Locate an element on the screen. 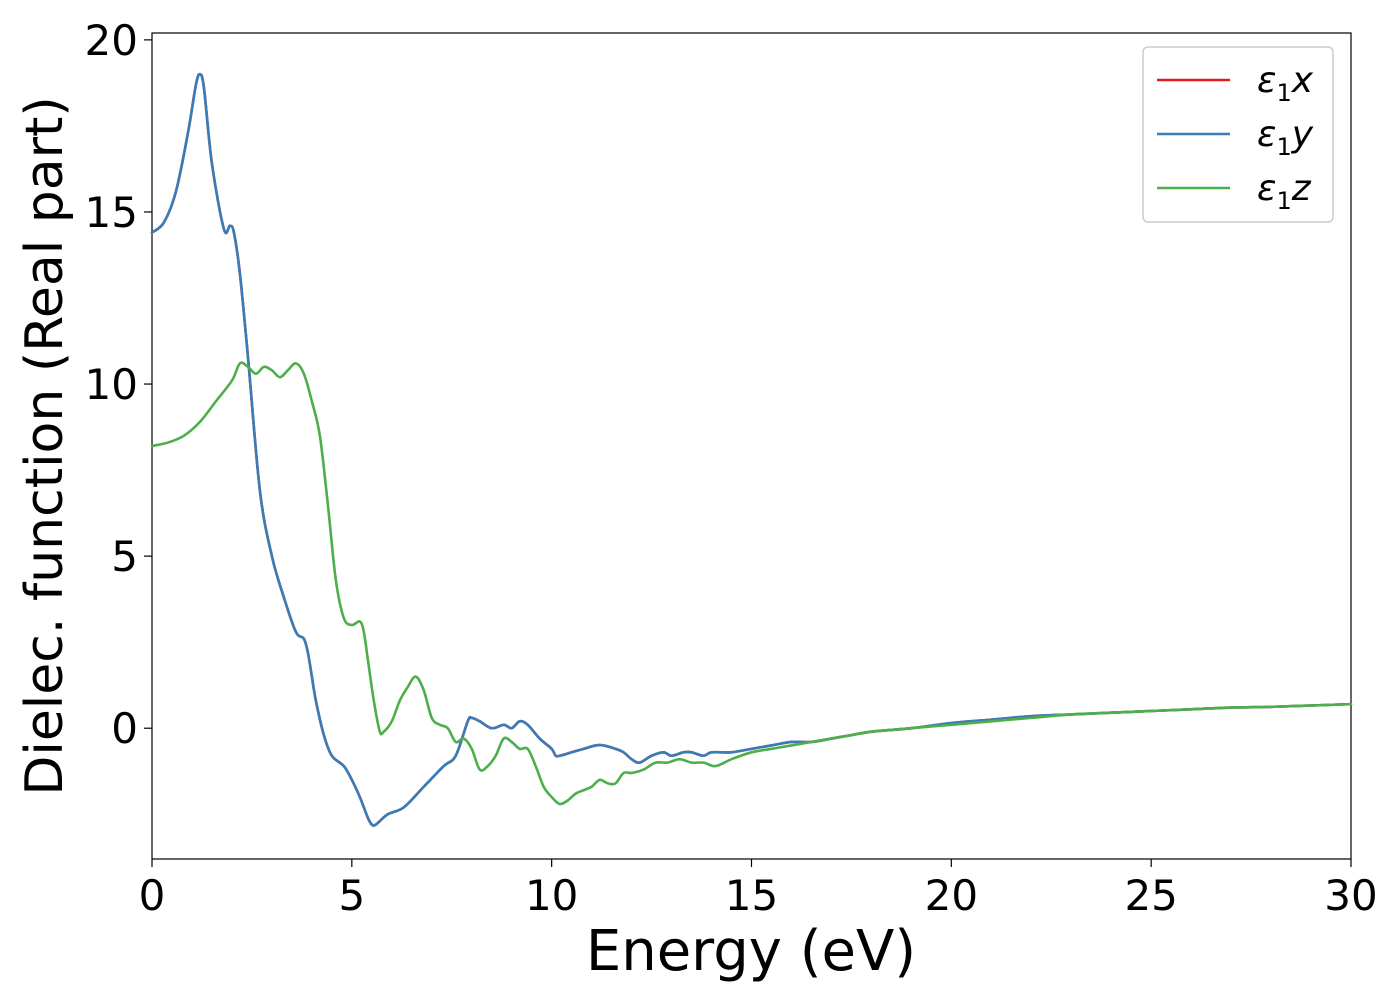 The height and width of the screenshot is (1000, 1400). x-tick-label: 15 is located at coordinates (751, 895).